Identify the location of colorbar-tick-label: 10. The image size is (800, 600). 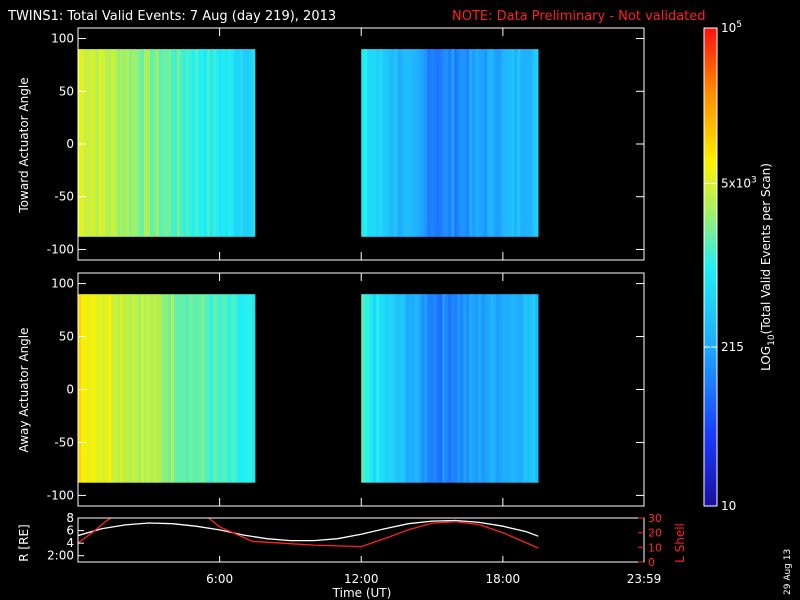
(728, 506).